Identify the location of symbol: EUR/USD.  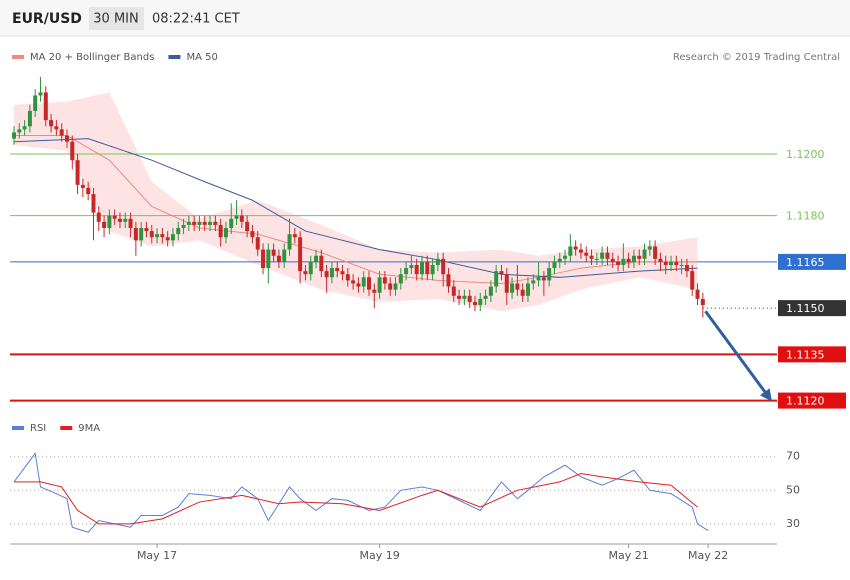
(47, 19).